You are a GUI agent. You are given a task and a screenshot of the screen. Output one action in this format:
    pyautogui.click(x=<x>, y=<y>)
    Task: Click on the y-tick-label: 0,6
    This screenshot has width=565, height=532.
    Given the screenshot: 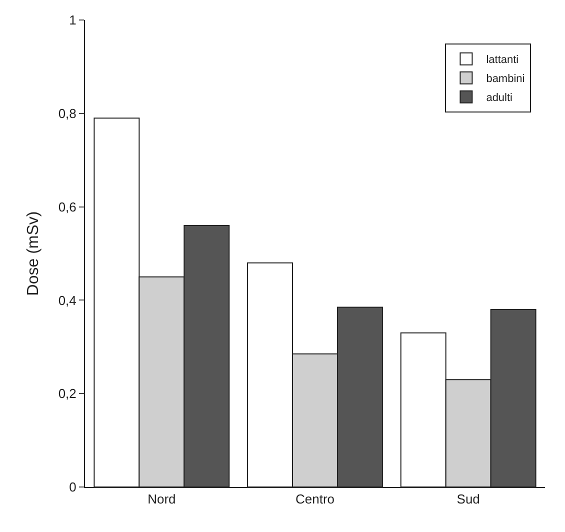 What is the action you would take?
    pyautogui.click(x=67, y=206)
    